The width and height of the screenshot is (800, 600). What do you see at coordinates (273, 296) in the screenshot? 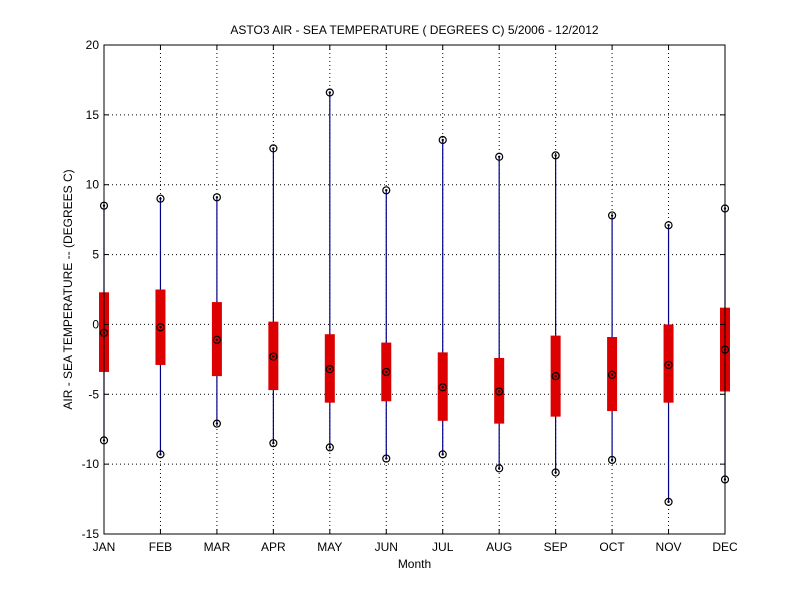
I see `box-apr` at bounding box center [273, 296].